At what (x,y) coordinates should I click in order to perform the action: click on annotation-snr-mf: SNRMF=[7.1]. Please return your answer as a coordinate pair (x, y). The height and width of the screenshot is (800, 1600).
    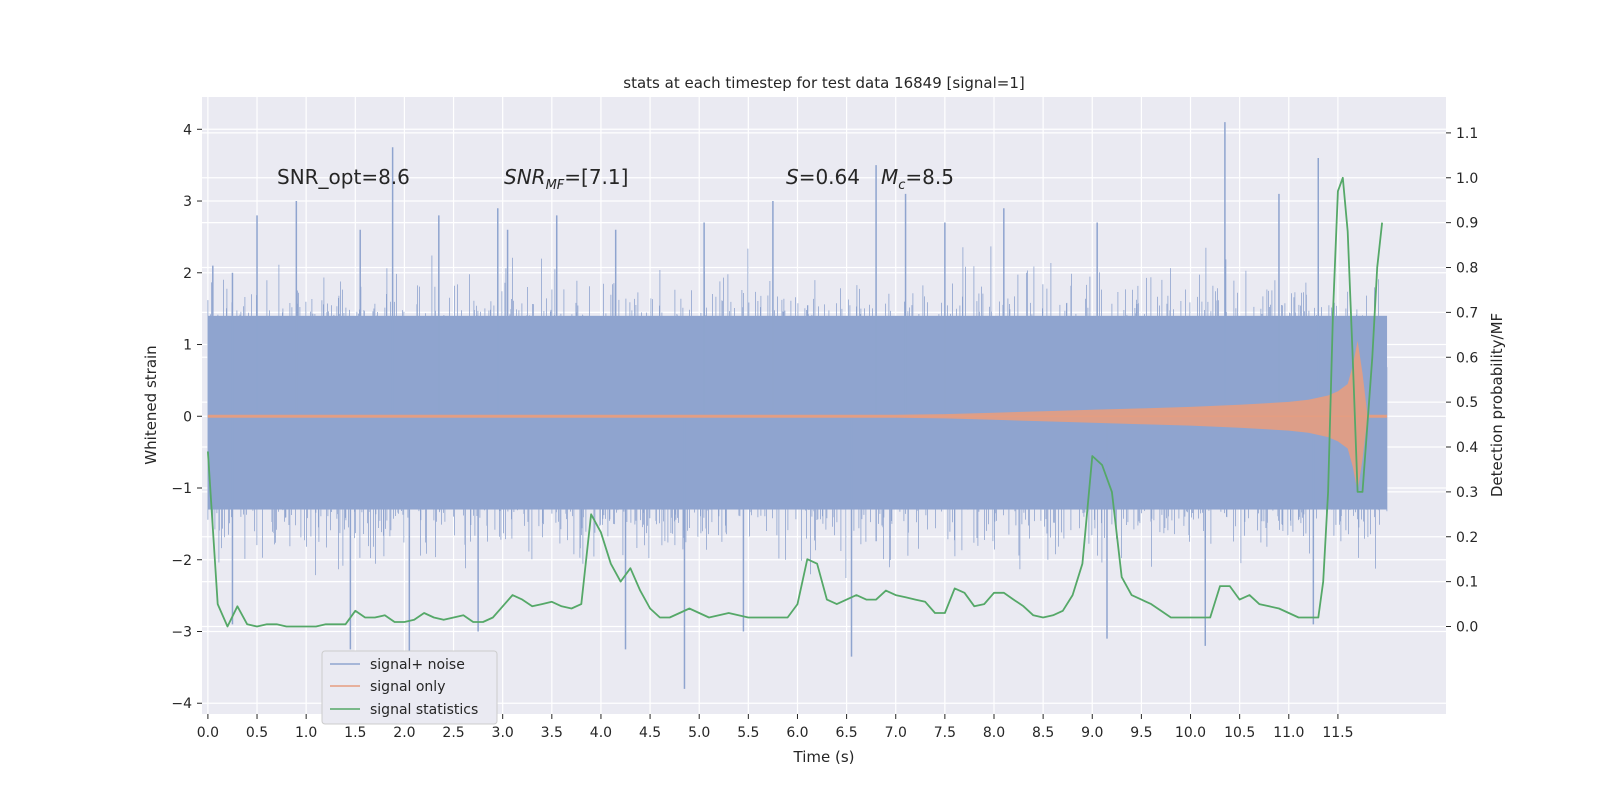
    Looking at the image, I should click on (566, 179).